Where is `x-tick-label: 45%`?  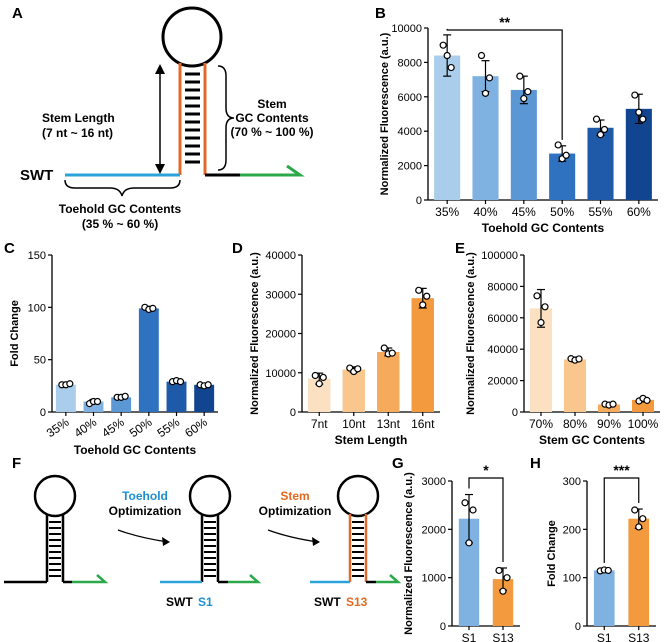 x-tick-label: 45% is located at coordinates (113, 427).